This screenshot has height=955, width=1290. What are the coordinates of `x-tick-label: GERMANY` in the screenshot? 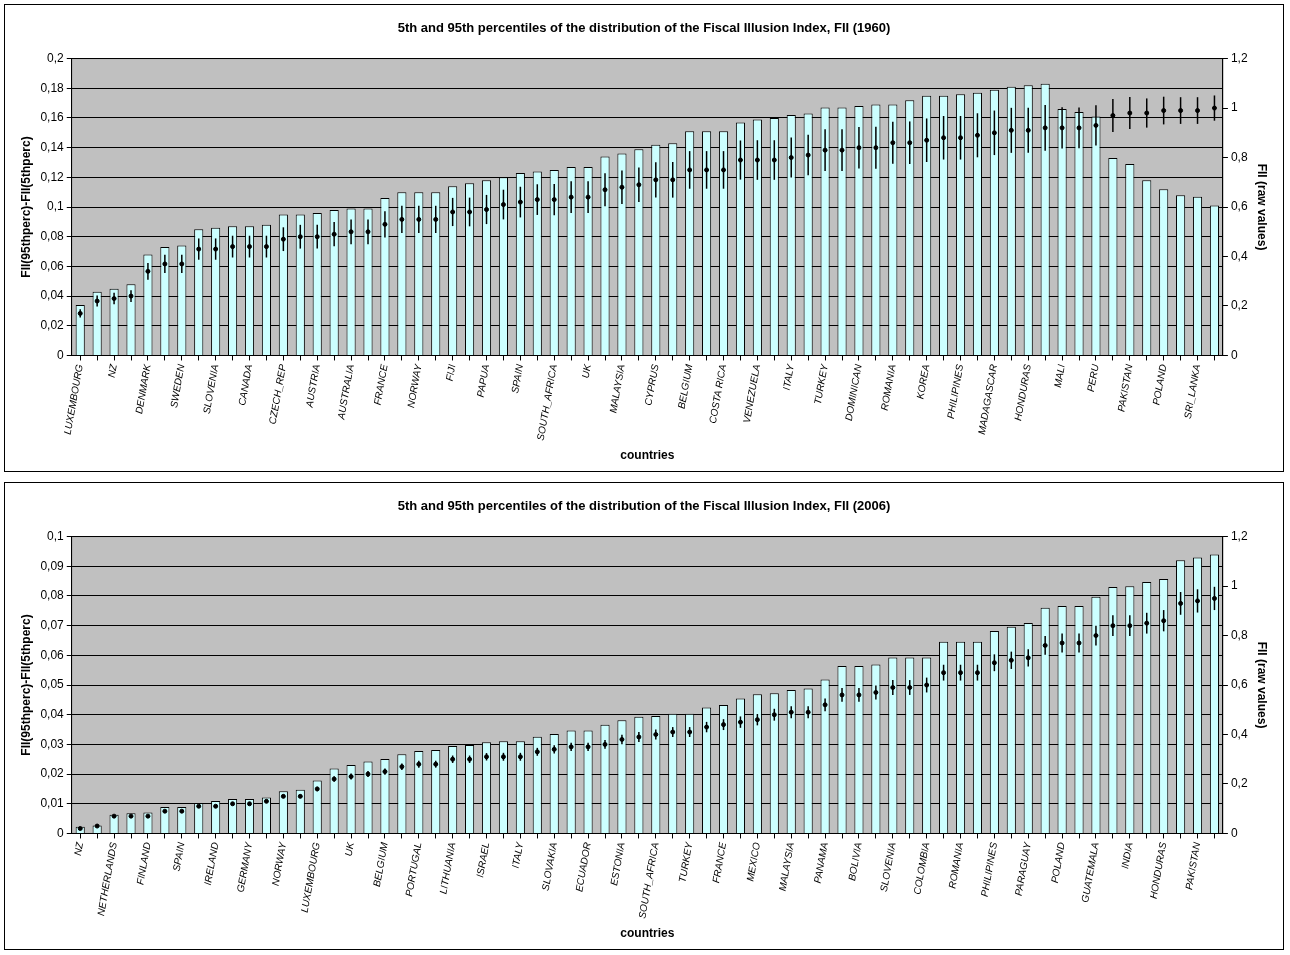 It's located at (244, 867).